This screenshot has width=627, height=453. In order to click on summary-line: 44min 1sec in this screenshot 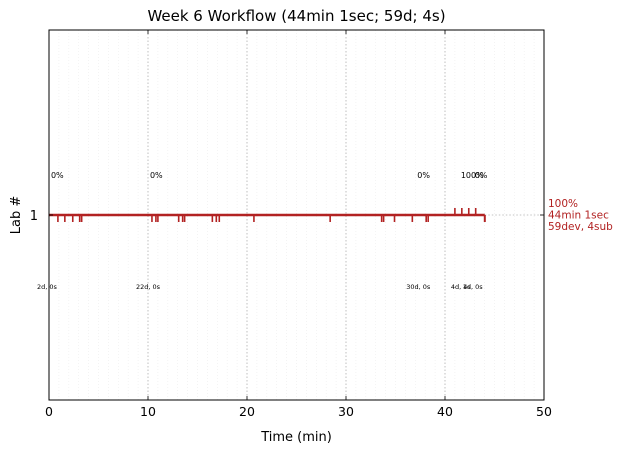, I will do `click(578, 216)`.